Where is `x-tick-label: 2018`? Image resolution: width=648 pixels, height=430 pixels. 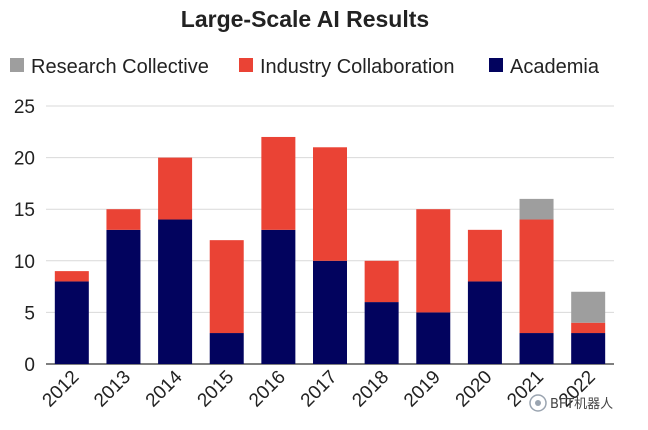
x-tick-label: 2018 is located at coordinates (370, 389).